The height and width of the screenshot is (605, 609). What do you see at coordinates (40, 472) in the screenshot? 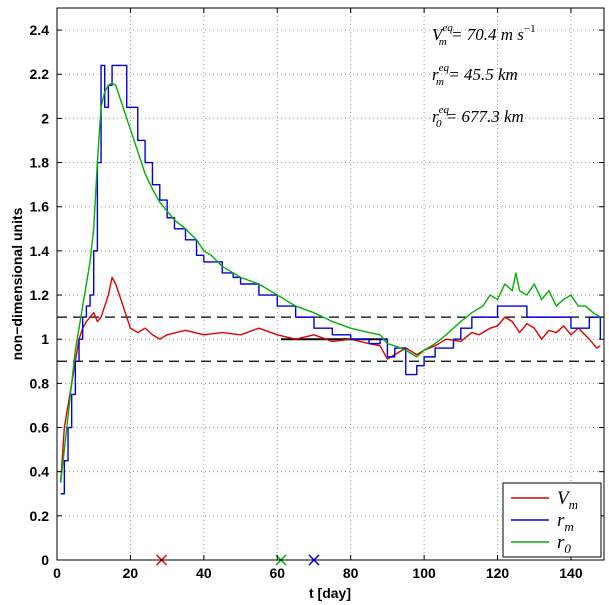
I see `y-tick-label: 0.4` at bounding box center [40, 472].